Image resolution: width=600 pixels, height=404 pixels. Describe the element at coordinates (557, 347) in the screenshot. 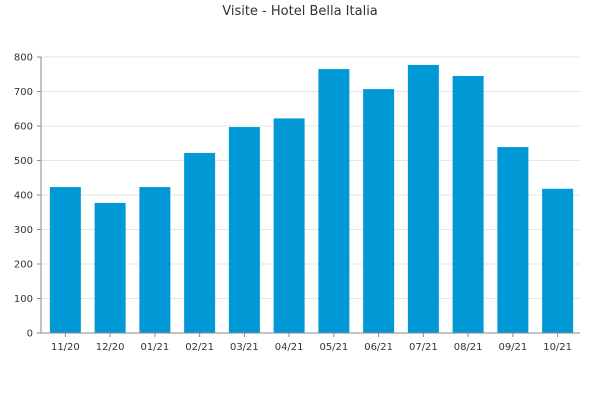

I see `x-tick-label: 10/21` at that location.